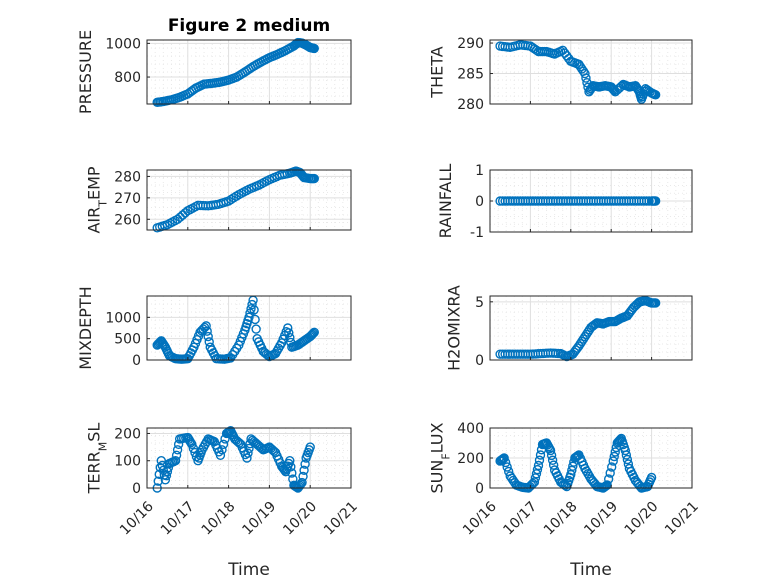 This screenshot has width=778, height=583. I want to click on y-axis-label: PRESSURE, so click(85, 72).